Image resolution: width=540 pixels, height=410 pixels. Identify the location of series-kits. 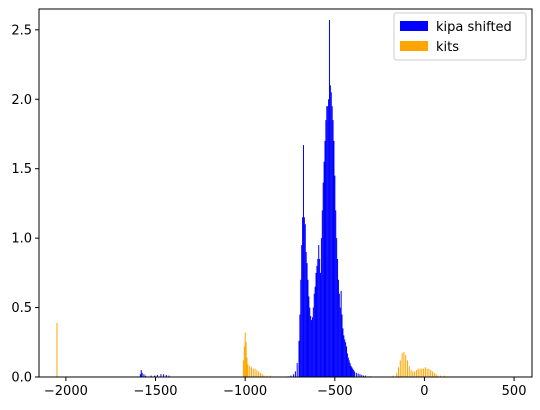
(252, 349).